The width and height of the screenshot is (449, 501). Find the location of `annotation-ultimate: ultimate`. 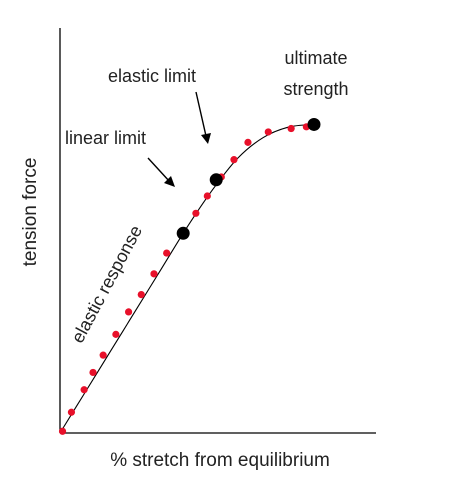

annotation-ultimate: ultimate is located at coordinates (315, 58).